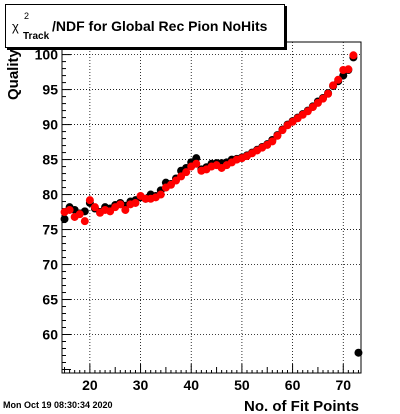 Image resolution: width=400 pixels, height=414 pixels. I want to click on y-tick-label: 70, so click(50, 265).